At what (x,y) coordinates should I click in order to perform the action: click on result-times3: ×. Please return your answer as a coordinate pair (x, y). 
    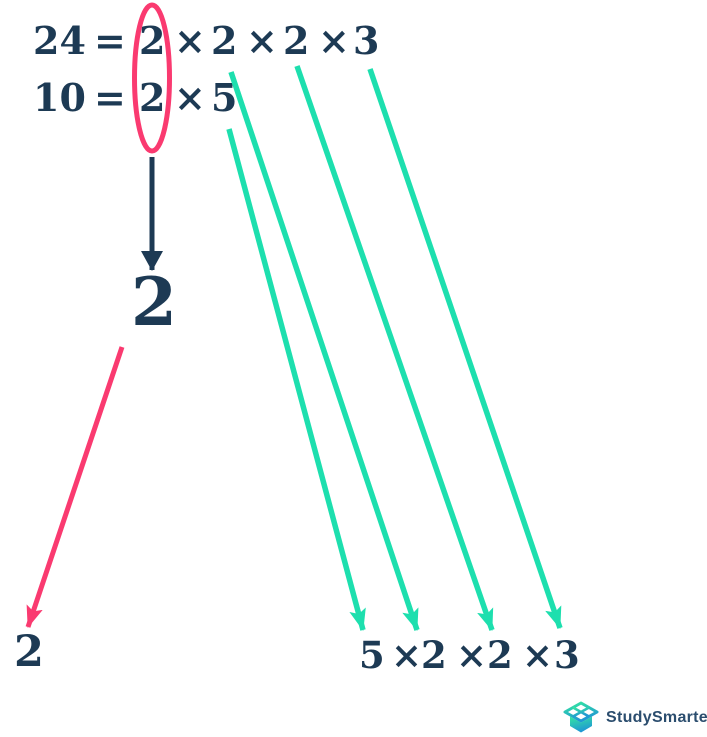
    Looking at the image, I should click on (538, 655).